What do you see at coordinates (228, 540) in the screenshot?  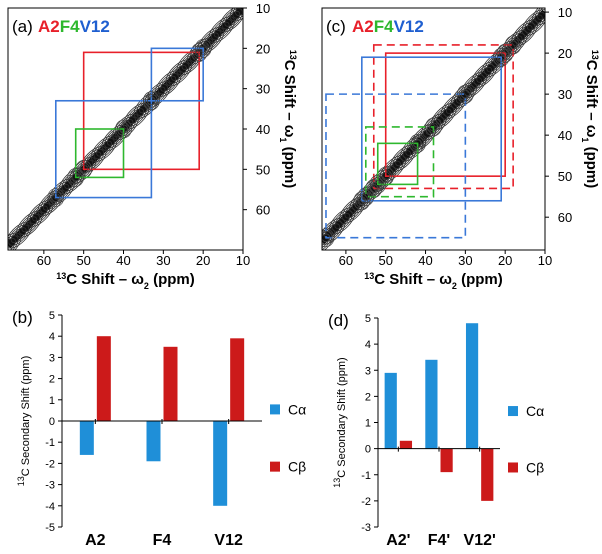 I see `x-tick-label: V12` at bounding box center [228, 540].